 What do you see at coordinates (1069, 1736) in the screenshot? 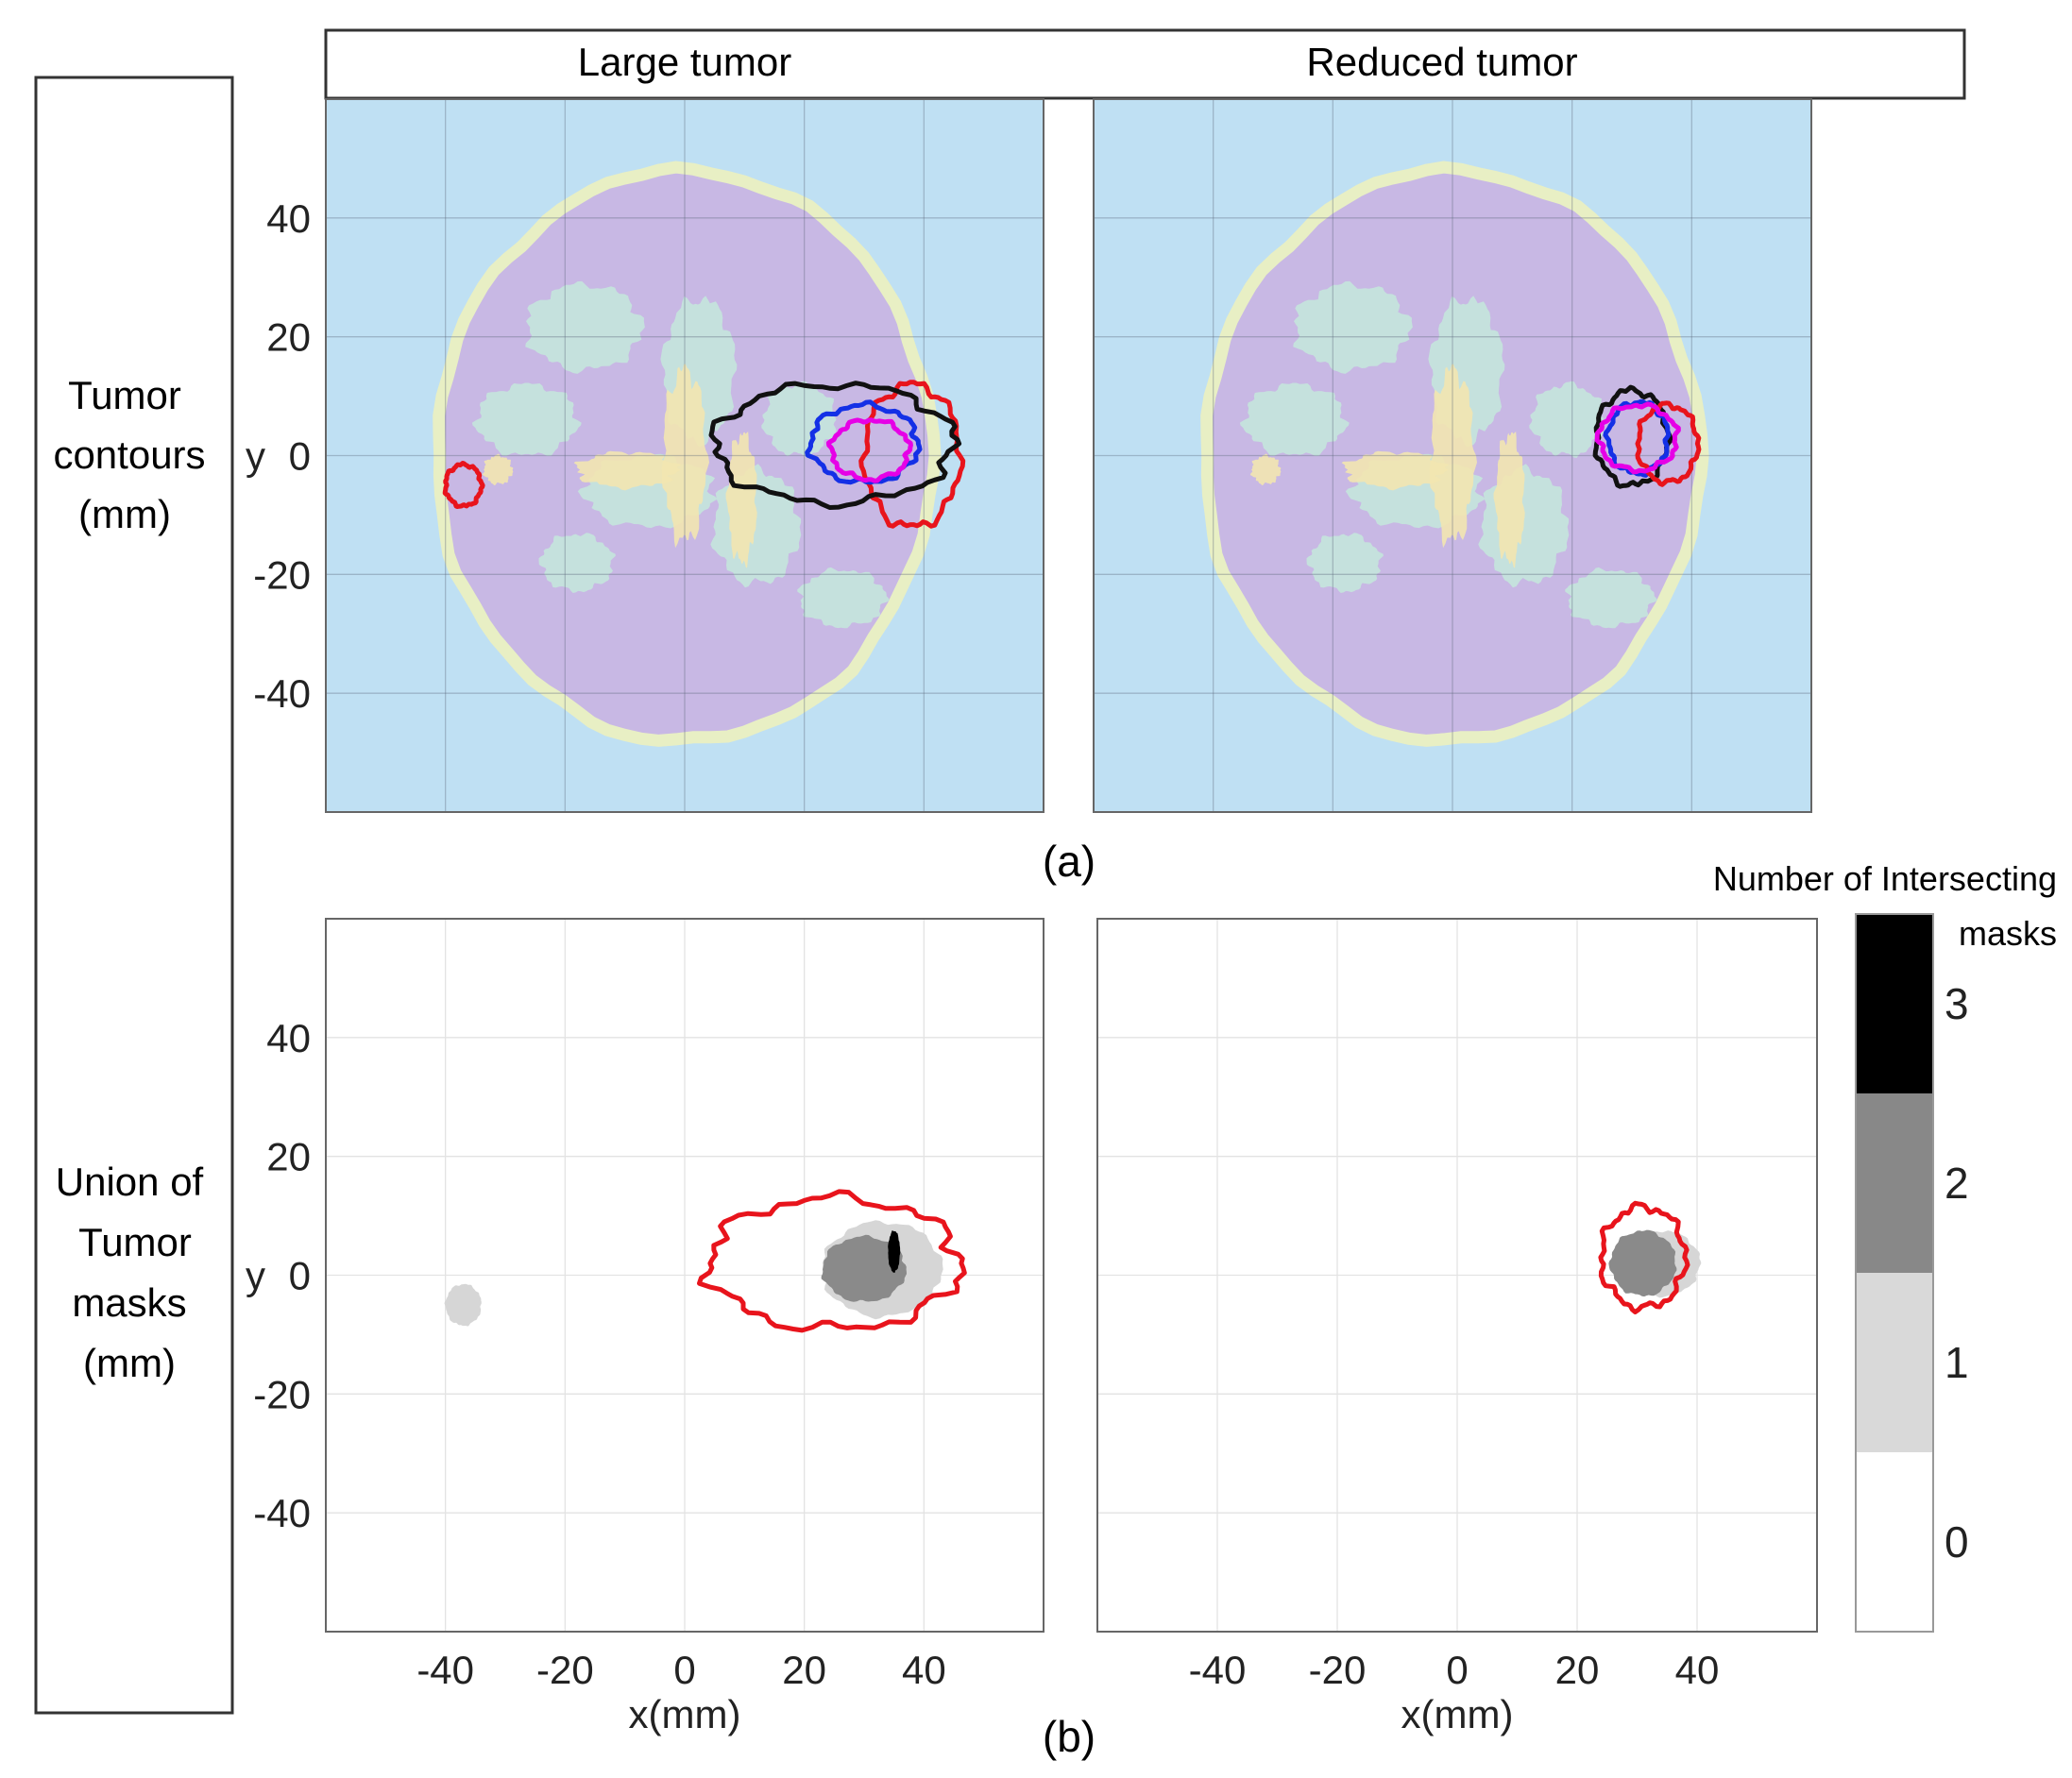
I see `caption-b: (b)` at bounding box center [1069, 1736].